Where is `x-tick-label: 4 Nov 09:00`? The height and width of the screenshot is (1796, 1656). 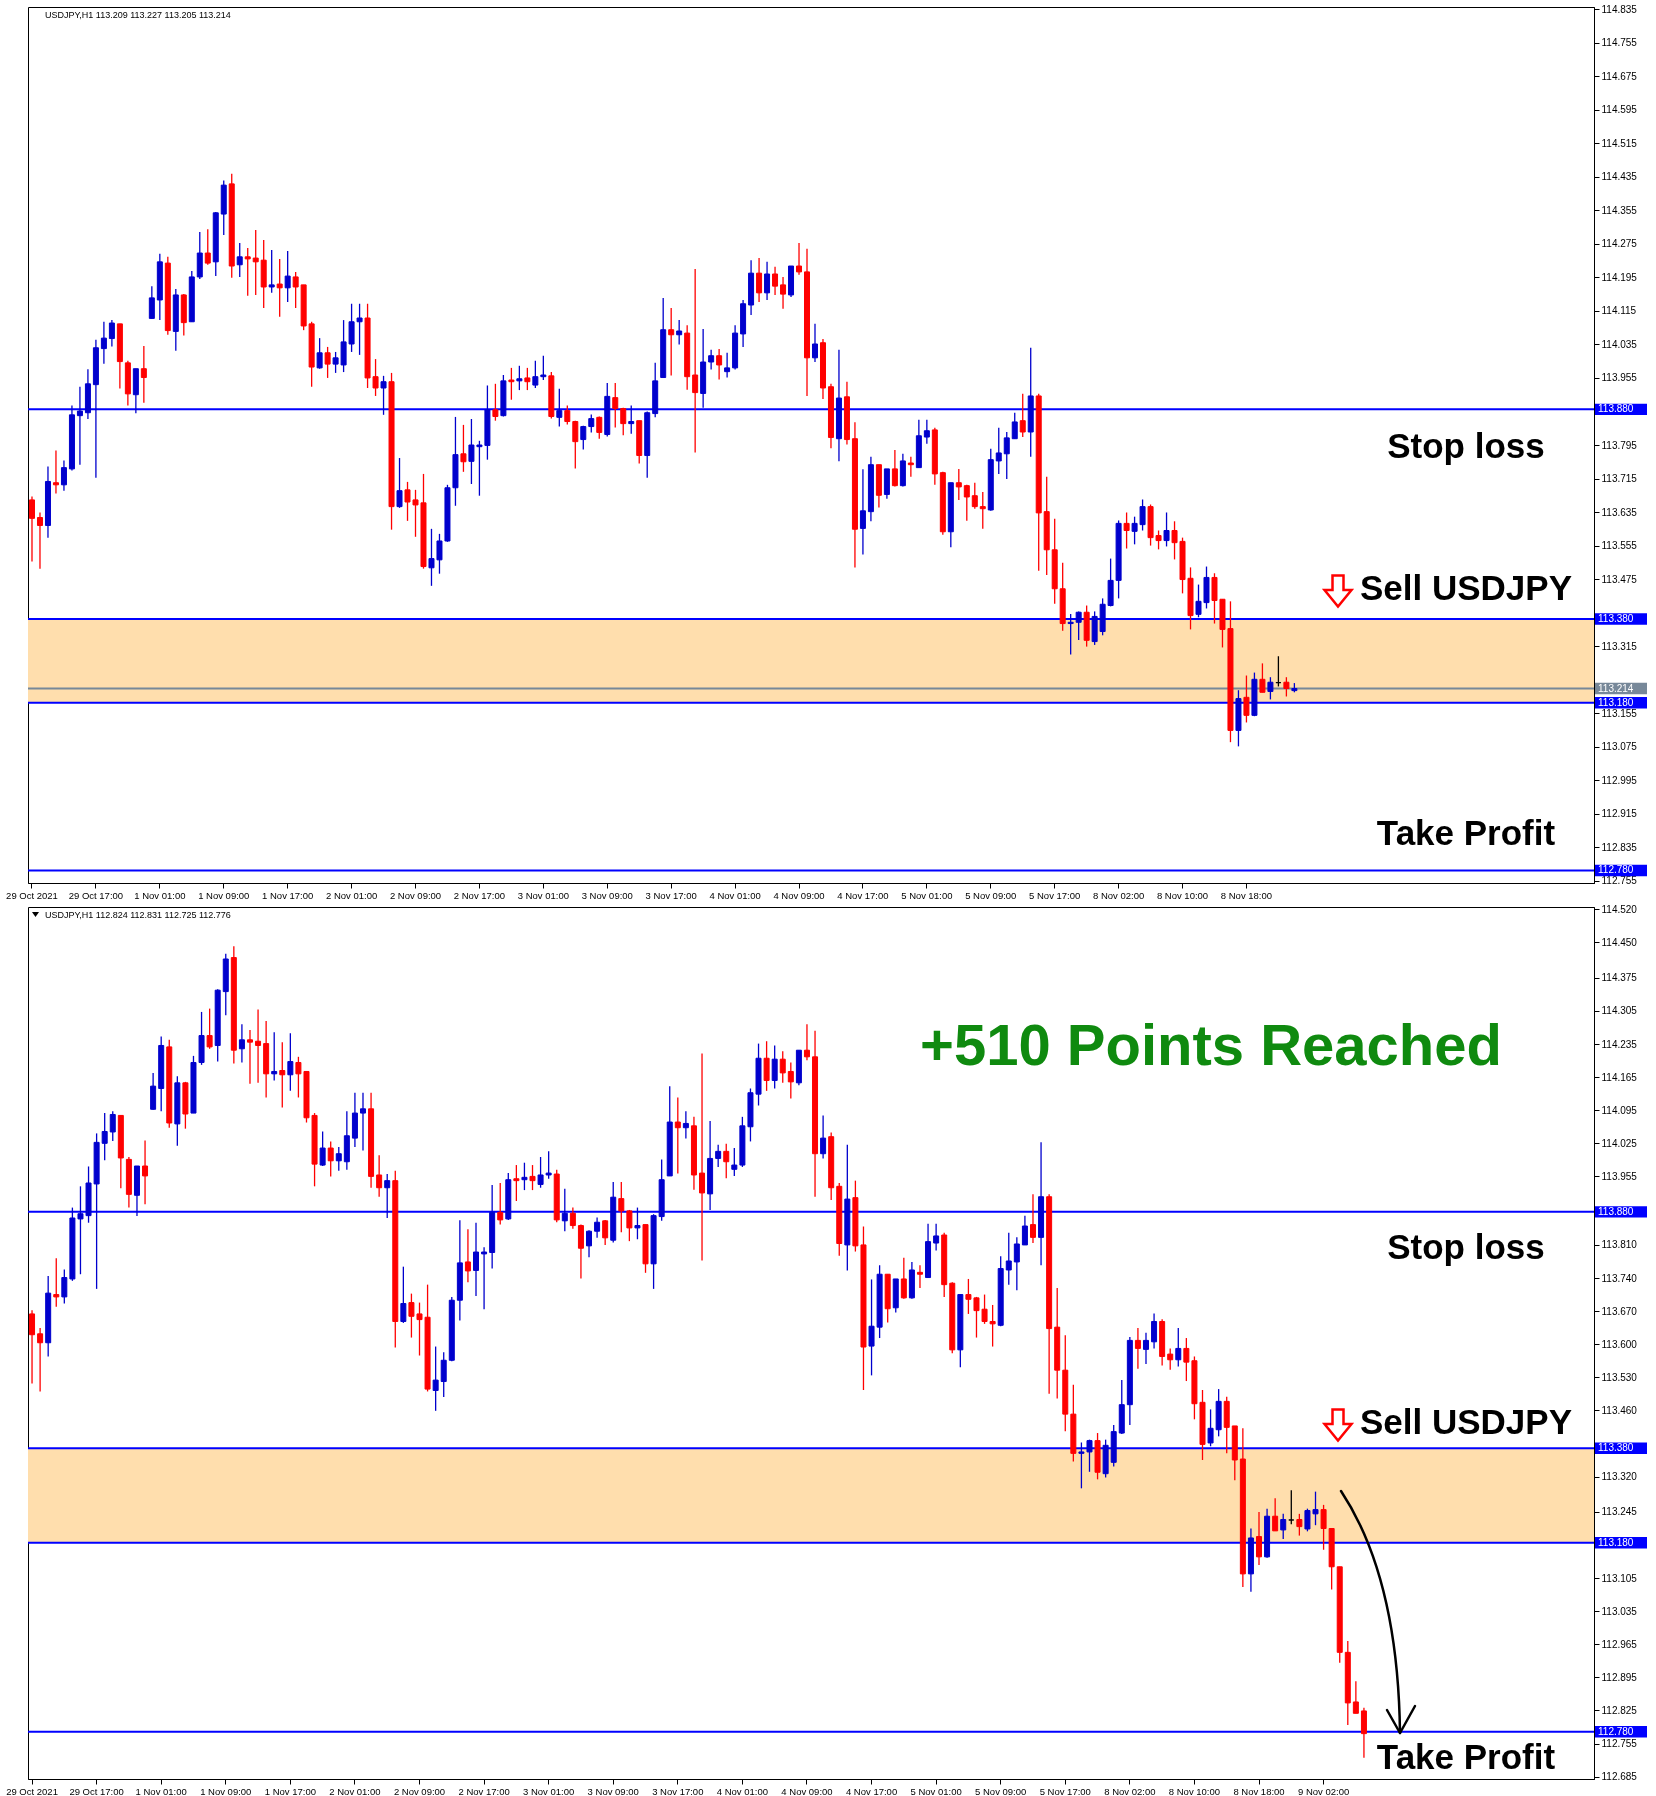
x-tick-label: 4 Nov 09:00 is located at coordinates (807, 1790).